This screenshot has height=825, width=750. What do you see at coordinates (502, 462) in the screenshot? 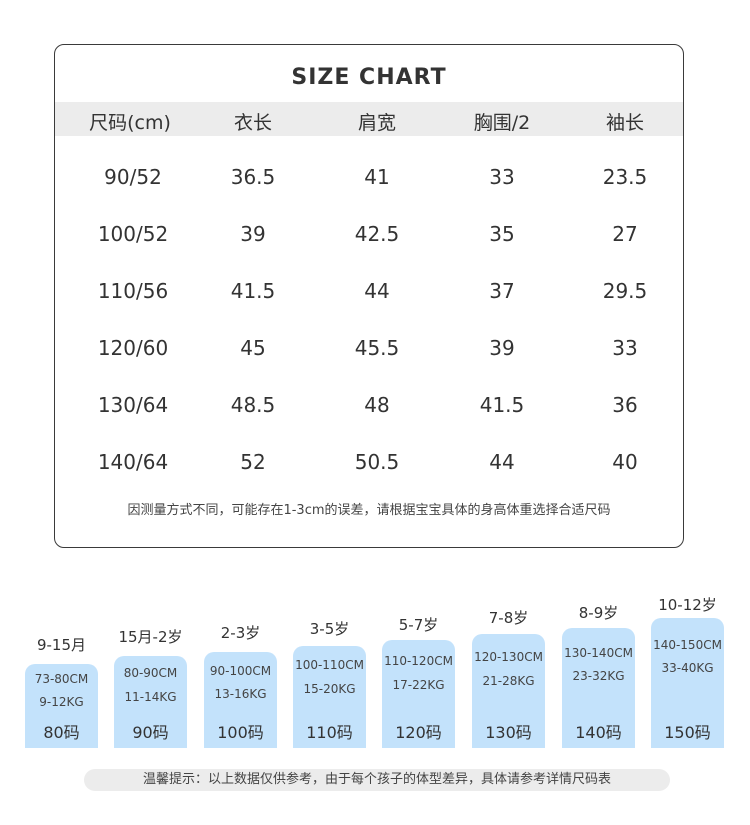
I see `cell-chest: 44` at bounding box center [502, 462].